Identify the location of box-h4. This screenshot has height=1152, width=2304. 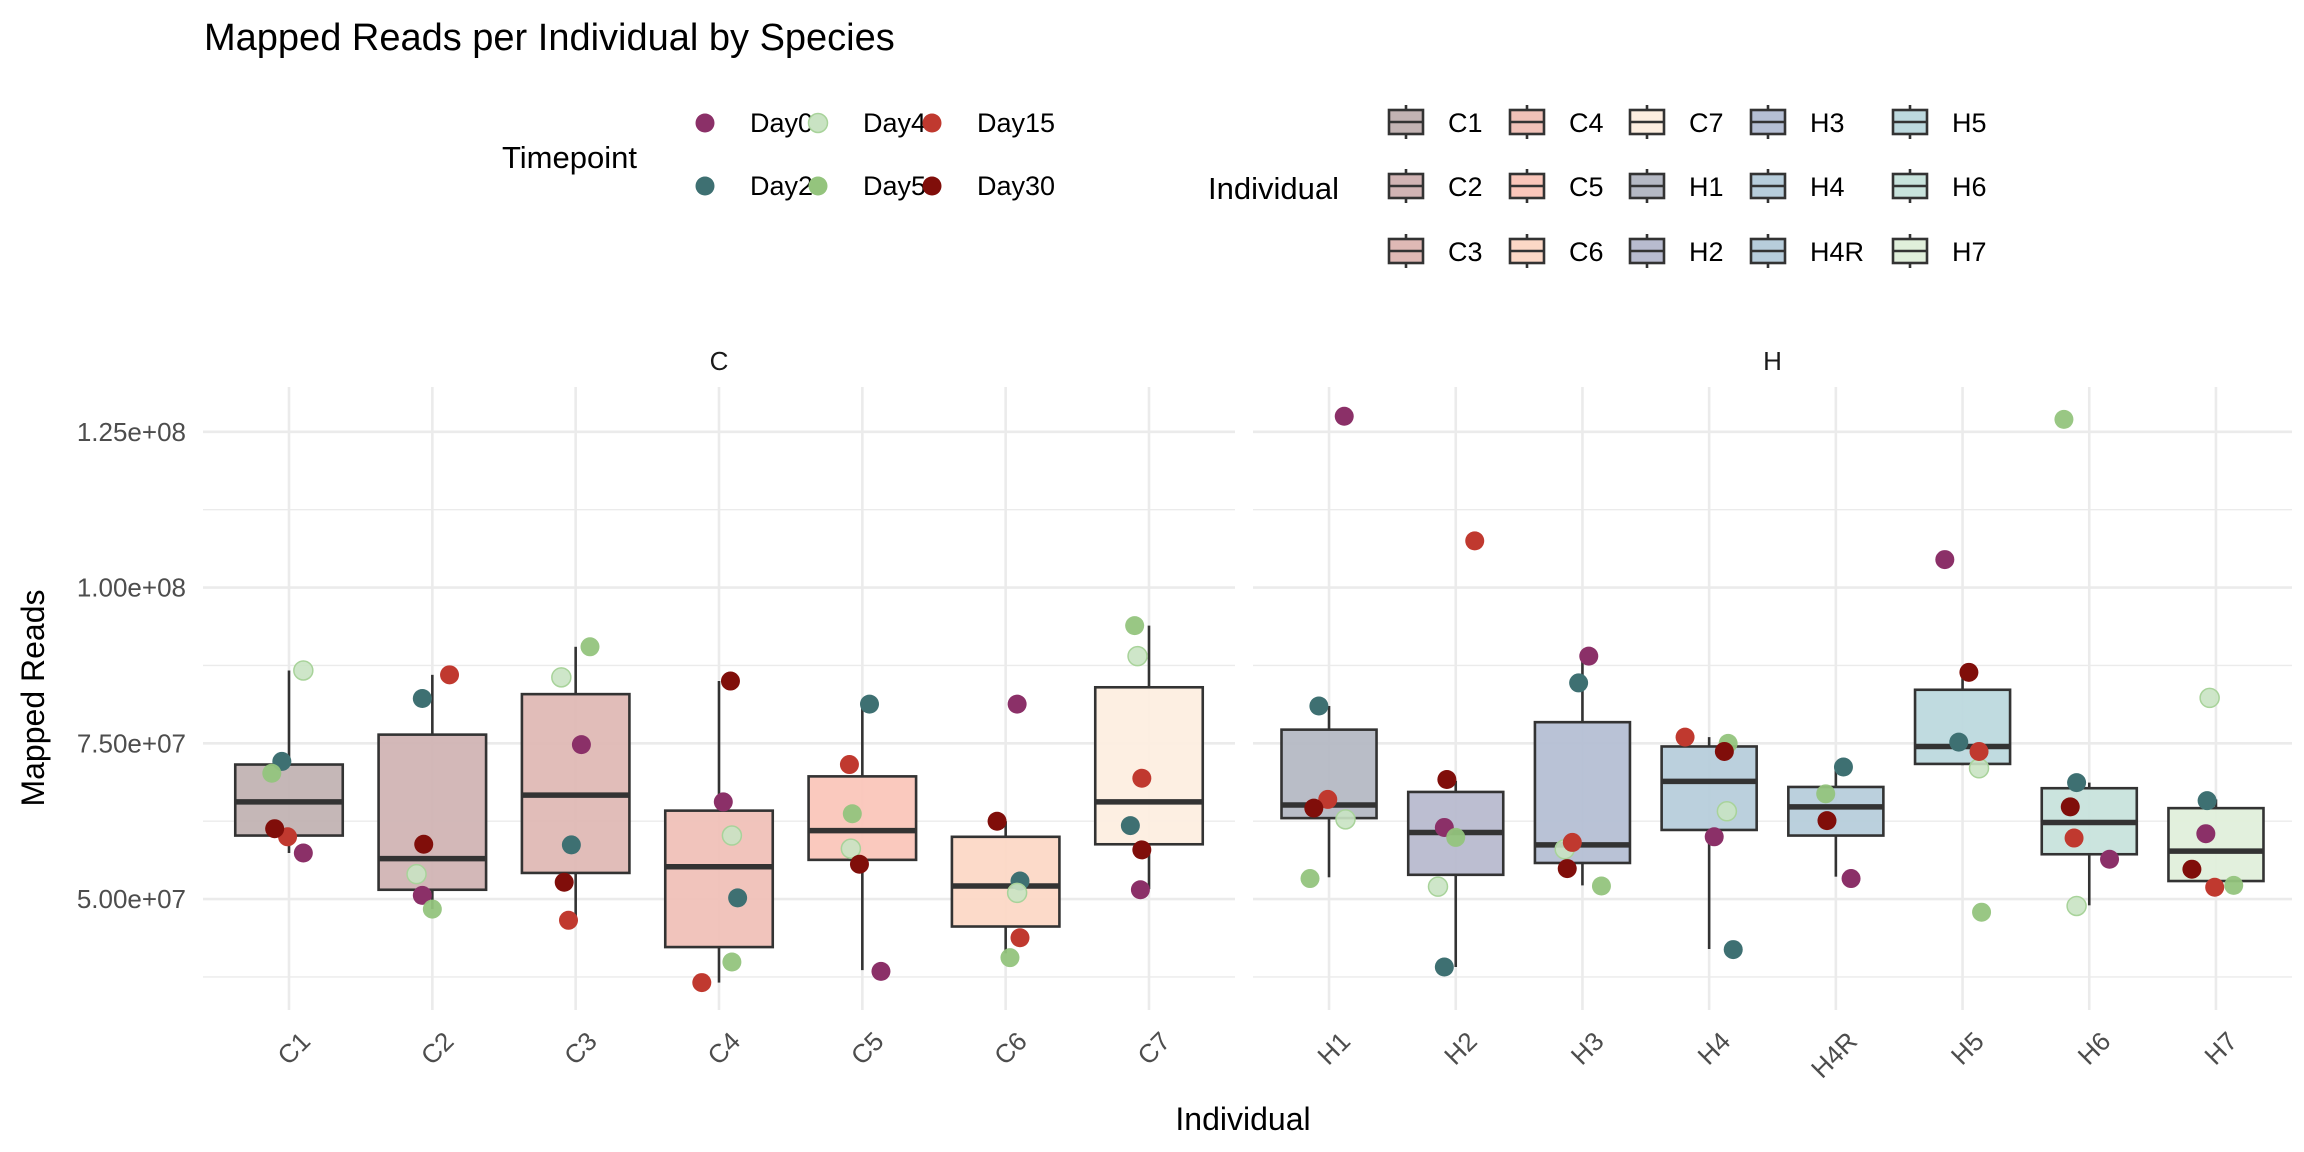
(1709, 843).